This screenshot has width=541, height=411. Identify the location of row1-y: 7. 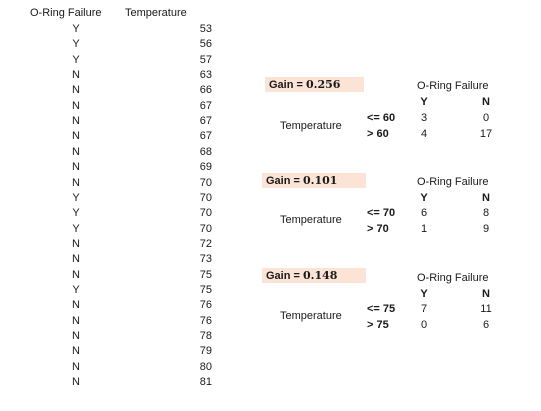
(424, 309).